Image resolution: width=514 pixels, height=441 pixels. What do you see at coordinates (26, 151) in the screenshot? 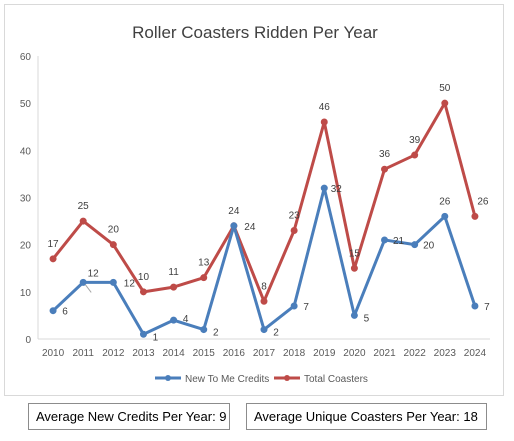
I see `y-tick-label: 40` at bounding box center [26, 151].